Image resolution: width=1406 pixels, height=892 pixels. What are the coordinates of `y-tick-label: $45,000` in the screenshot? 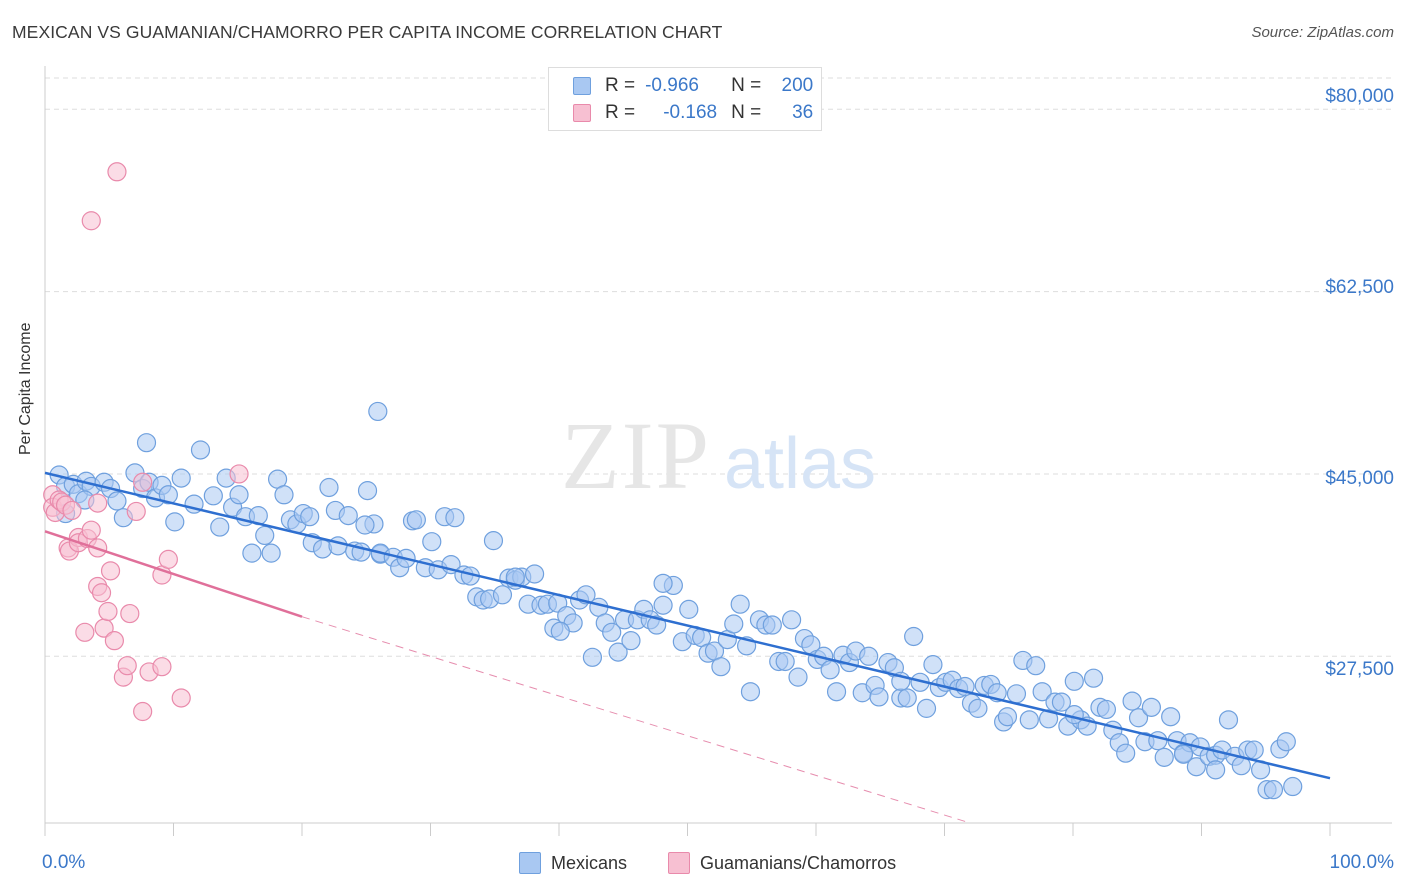 It's located at (1359, 478).